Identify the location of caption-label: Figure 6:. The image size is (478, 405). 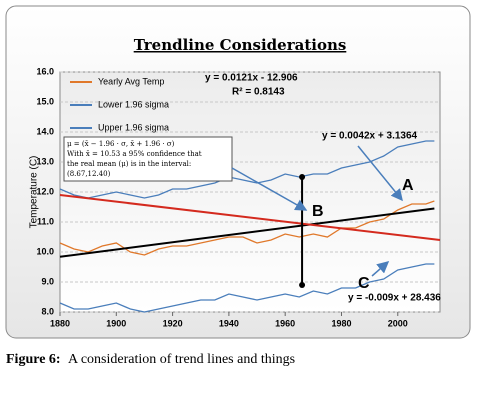
(33, 359).